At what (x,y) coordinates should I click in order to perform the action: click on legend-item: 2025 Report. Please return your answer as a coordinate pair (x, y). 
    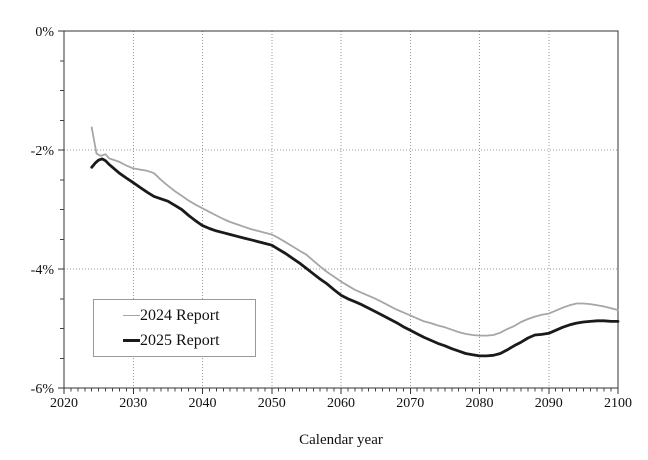
    Looking at the image, I should click on (189, 340).